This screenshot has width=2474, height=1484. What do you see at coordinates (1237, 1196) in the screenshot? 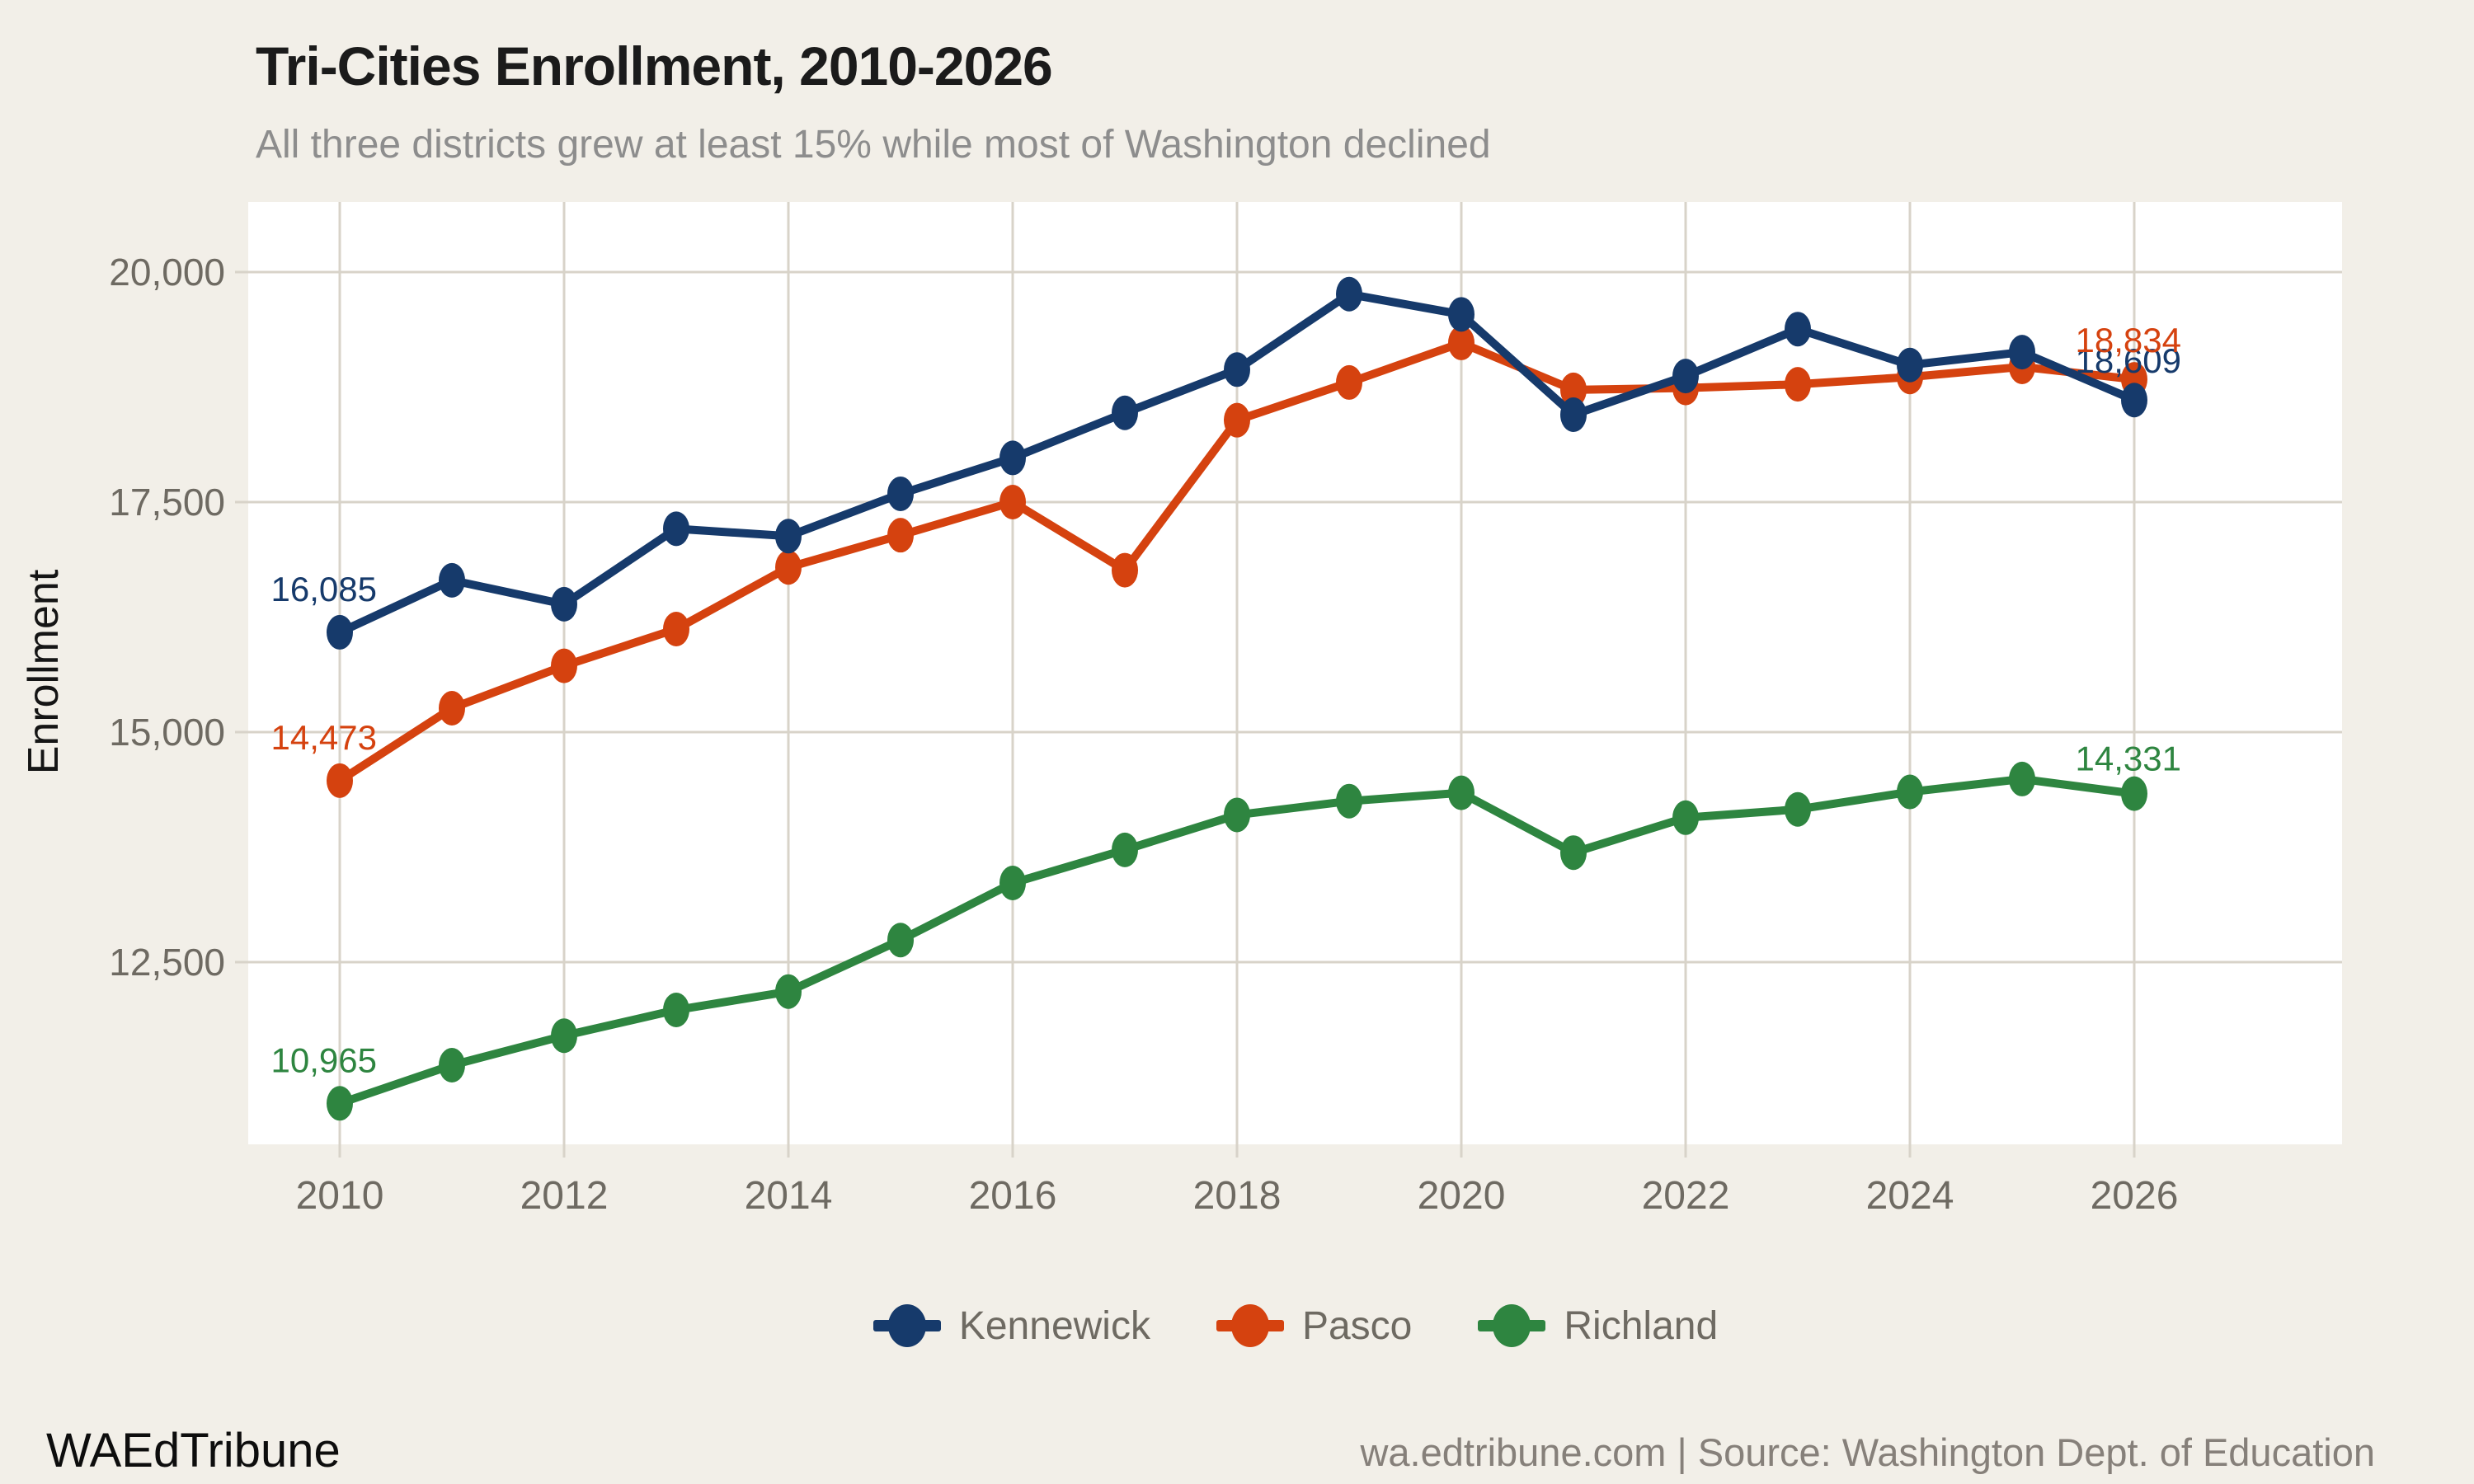
I see `x-tick-label: 2018` at bounding box center [1237, 1196].